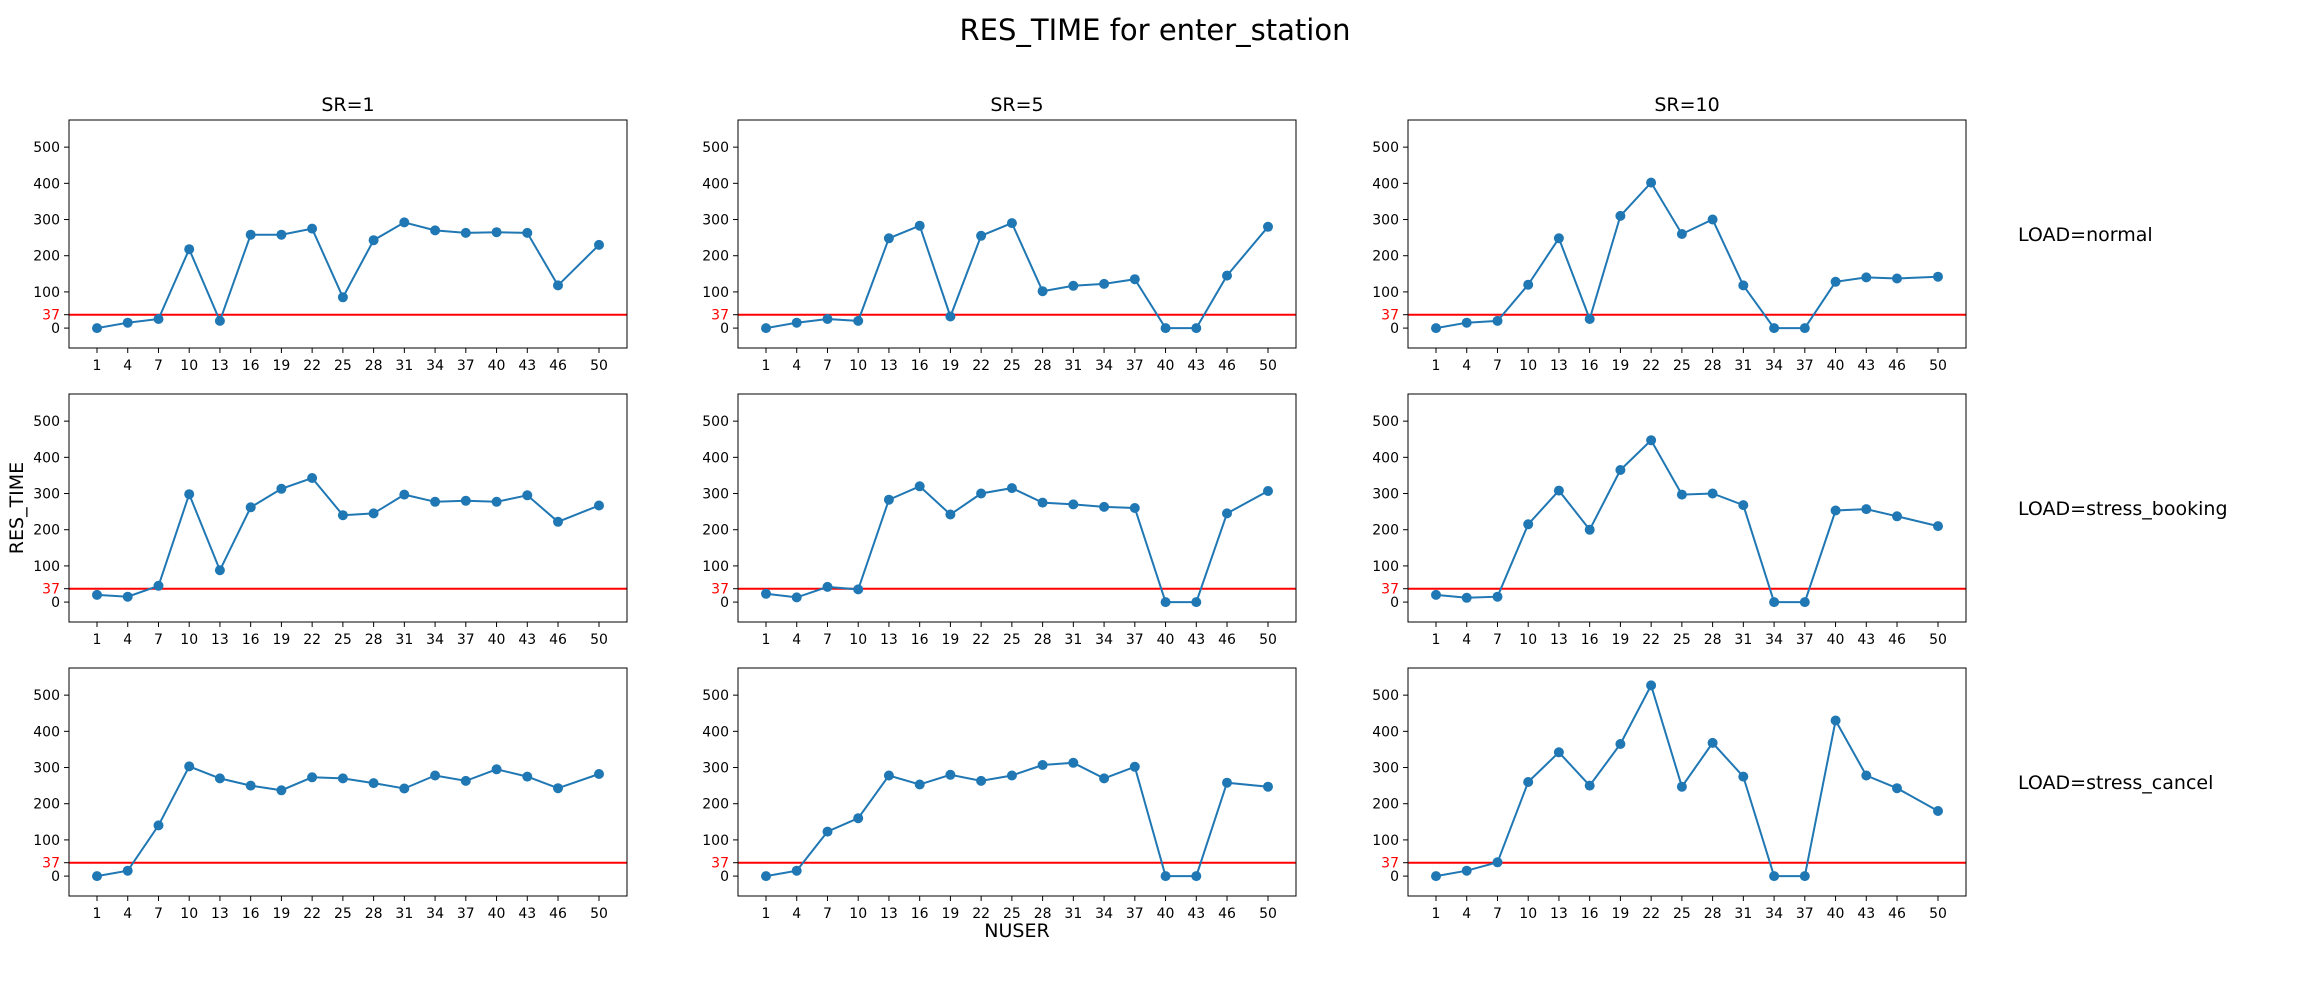 Image resolution: width=2300 pixels, height=1000 pixels. Describe the element at coordinates (766, 914) in the screenshot. I see `x-tick-label: 1` at that location.